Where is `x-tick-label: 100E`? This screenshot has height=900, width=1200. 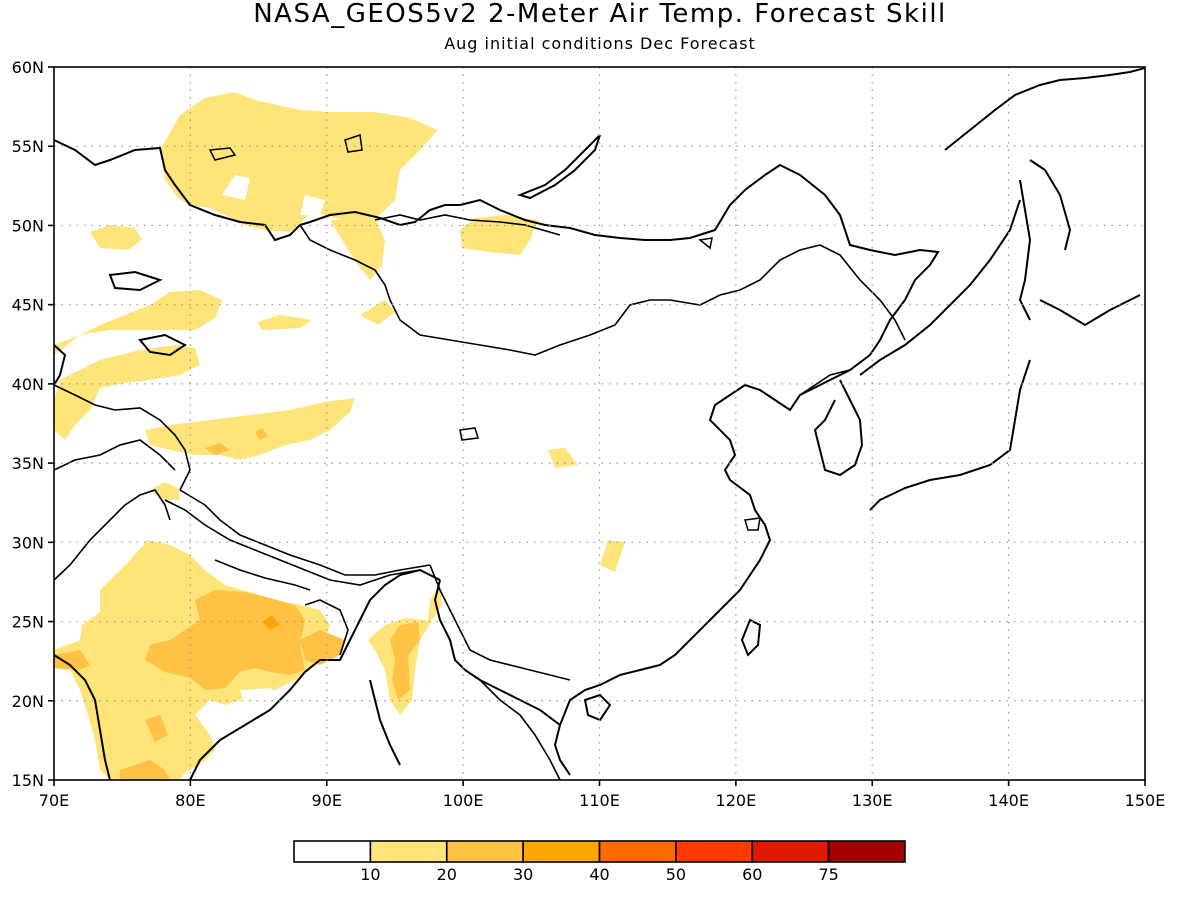 x-tick-label: 100E is located at coordinates (463, 800).